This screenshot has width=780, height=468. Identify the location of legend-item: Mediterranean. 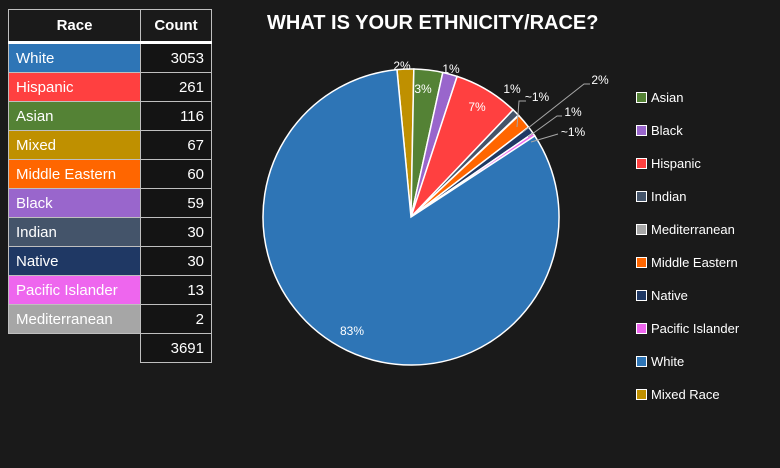
(687, 229).